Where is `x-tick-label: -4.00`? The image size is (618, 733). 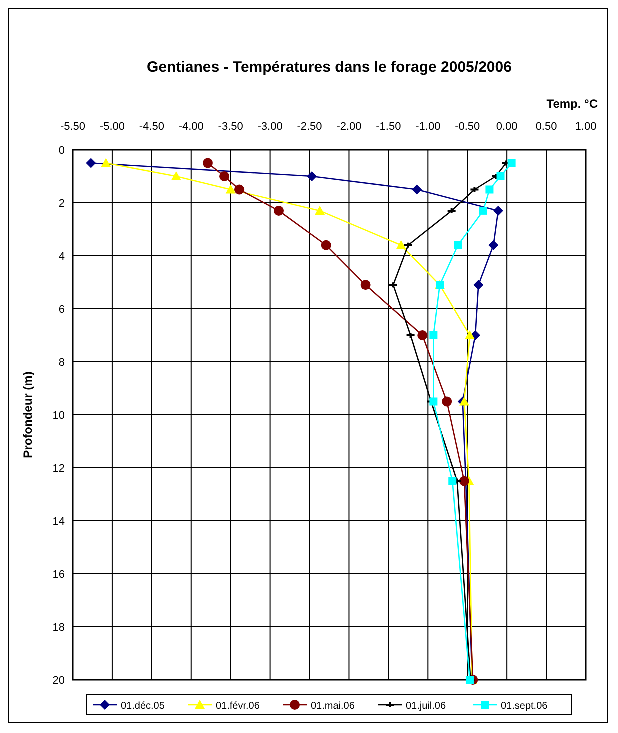
x-tick-label: -4.00 is located at coordinates (191, 127).